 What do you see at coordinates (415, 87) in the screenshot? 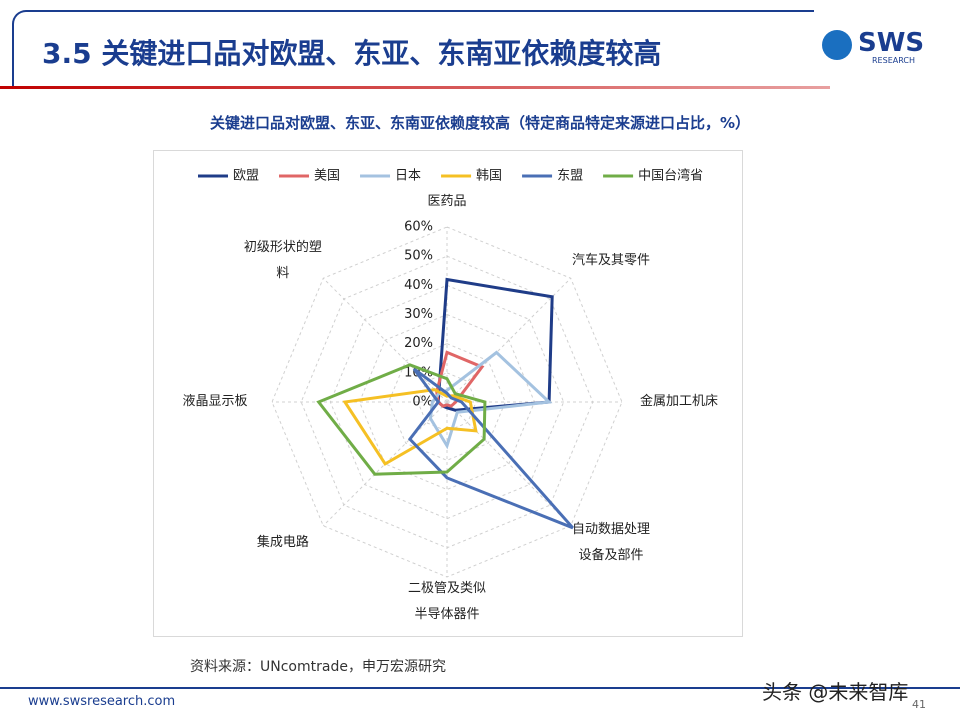
I see `title-rule` at bounding box center [415, 87].